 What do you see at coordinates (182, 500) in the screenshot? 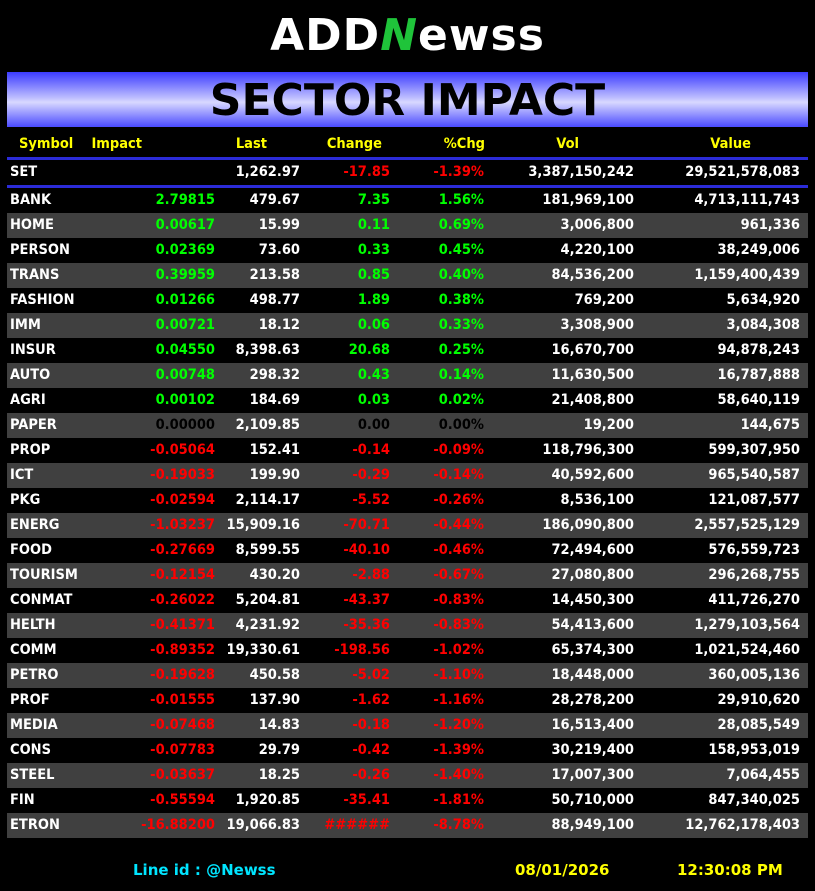
I see `impact: -0.02594` at bounding box center [182, 500].